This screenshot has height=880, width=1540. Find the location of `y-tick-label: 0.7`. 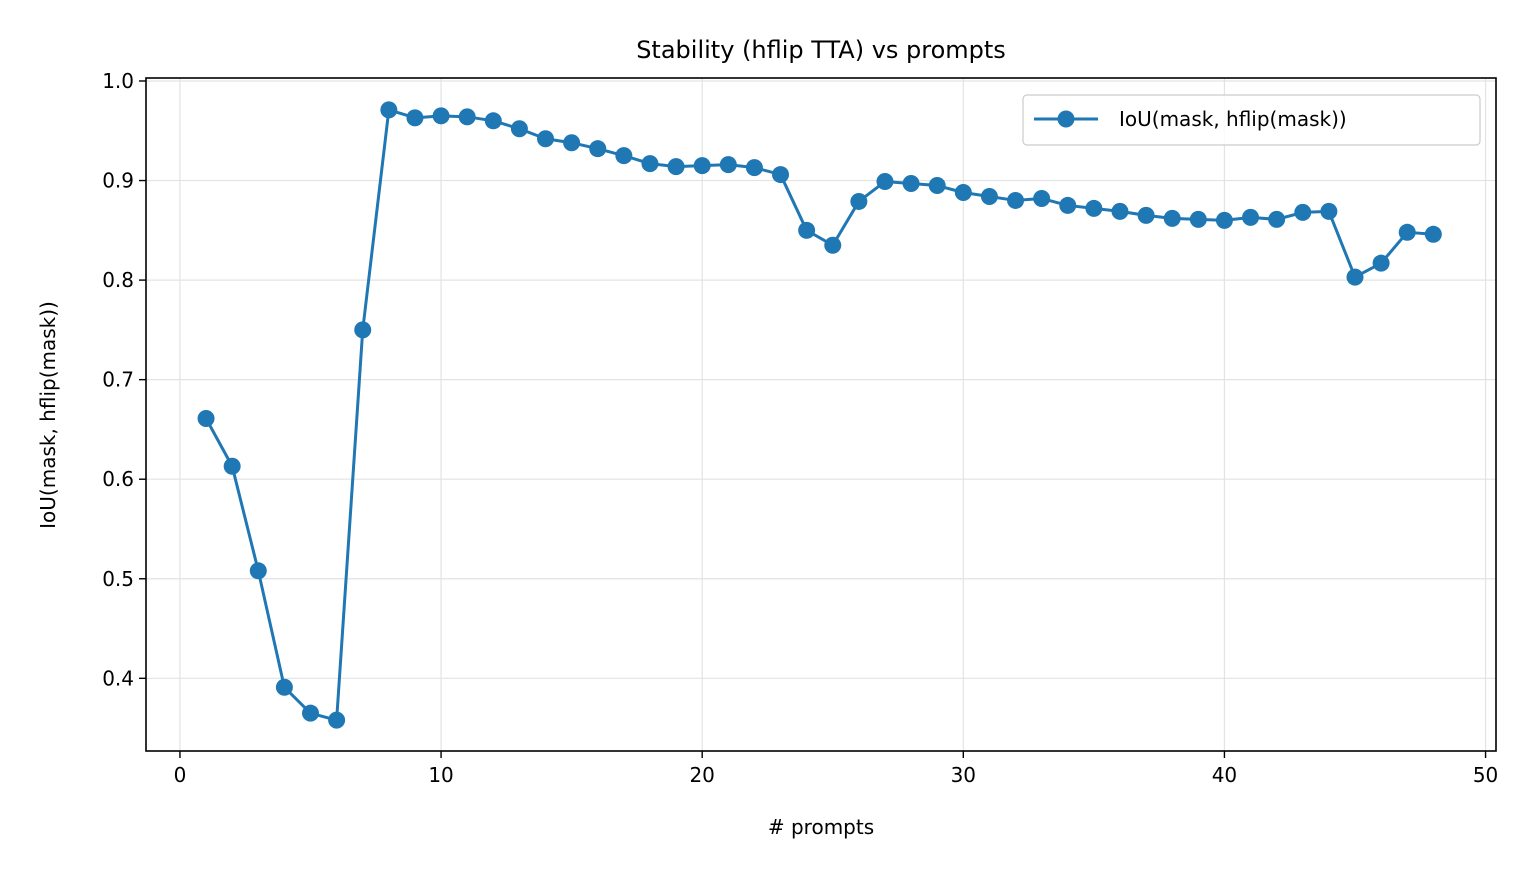

y-tick-label: 0.7 is located at coordinates (118, 380).